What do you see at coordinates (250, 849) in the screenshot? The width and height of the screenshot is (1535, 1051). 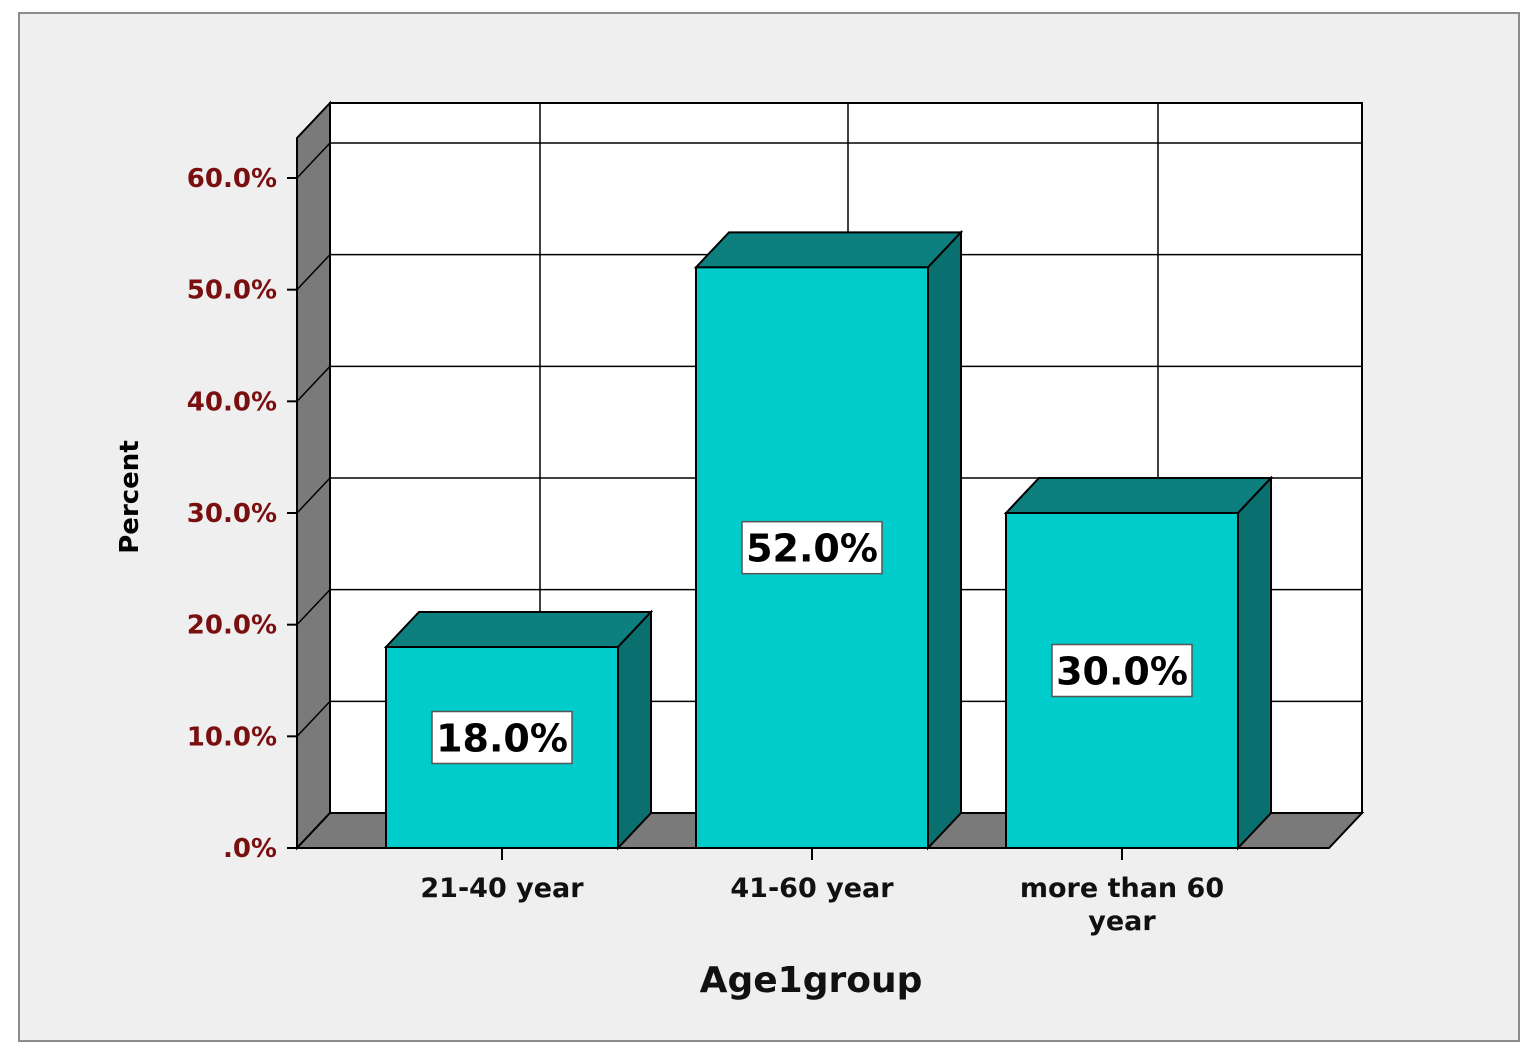 I see `y-tick-label: .0%` at bounding box center [250, 849].